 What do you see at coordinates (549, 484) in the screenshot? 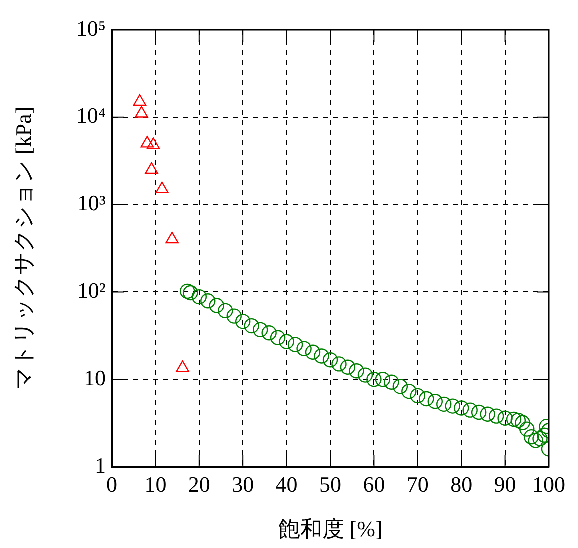
I see `x-tick-label: 100` at bounding box center [549, 484].